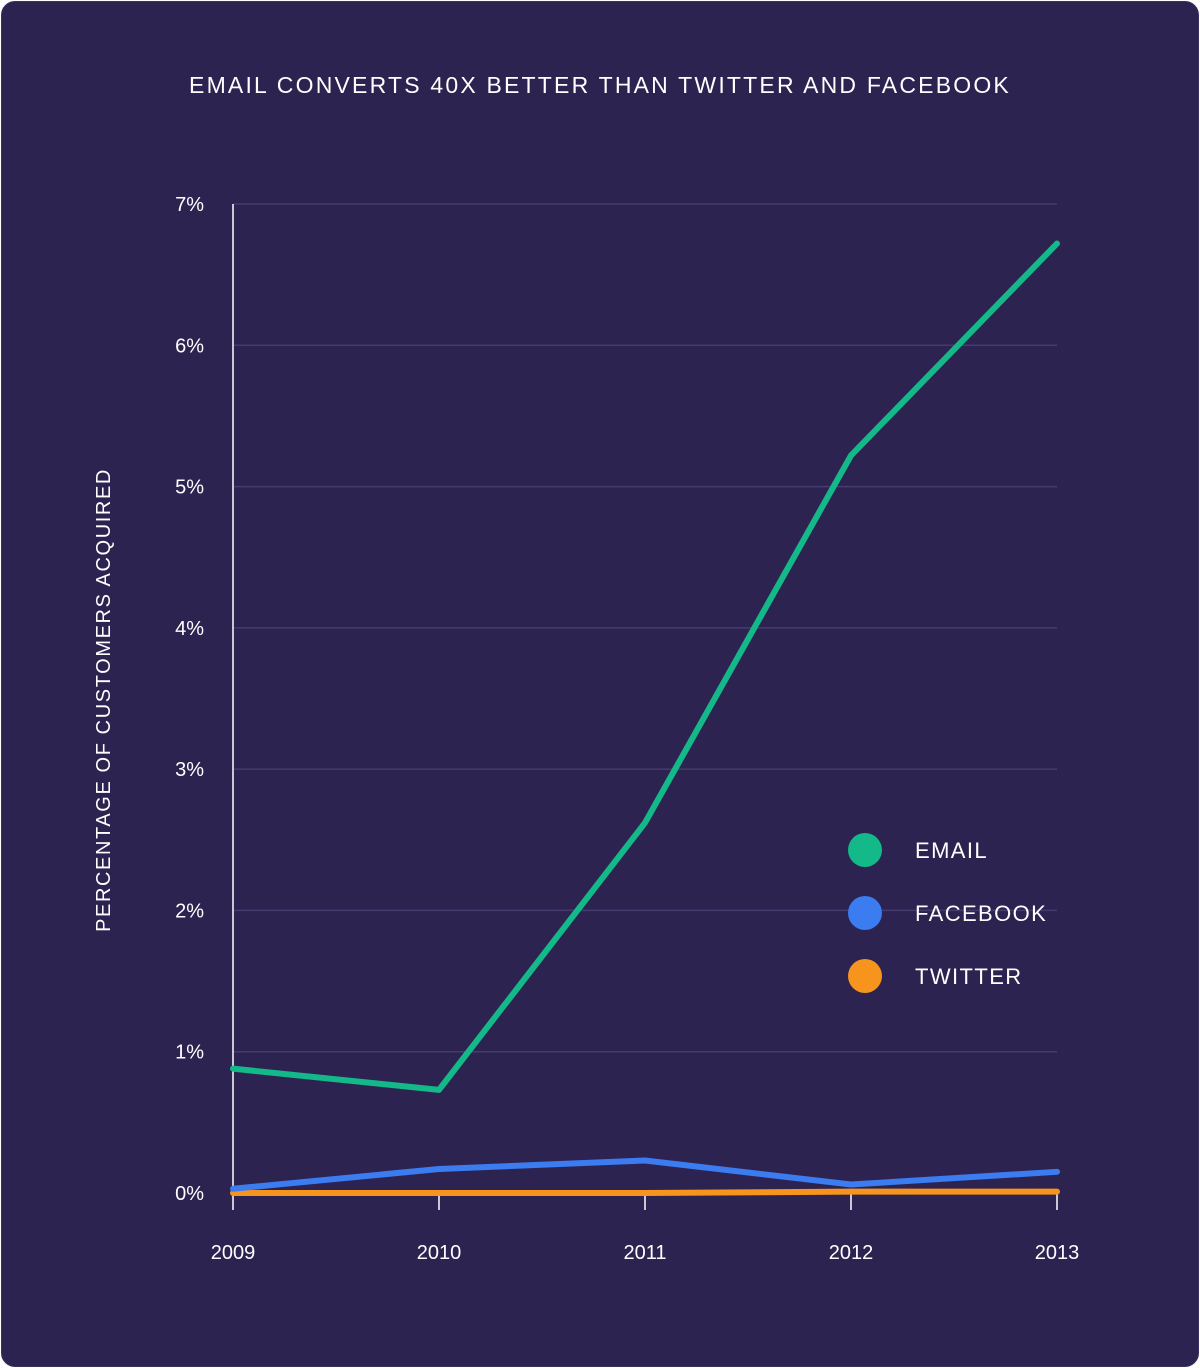  I want to click on x-tick-label: 2012, so click(851, 1253).